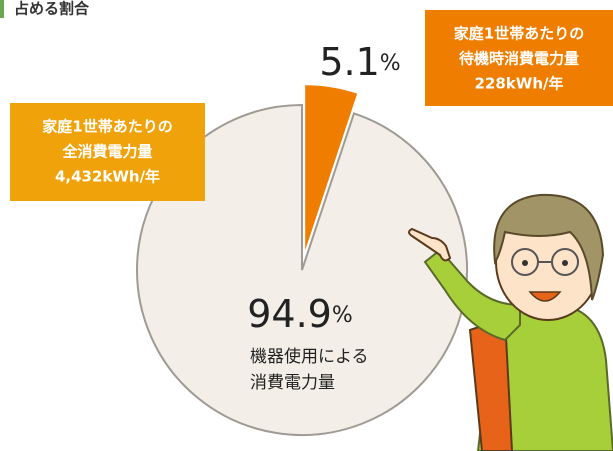  I want to click on value-label: 5.1%, so click(359, 62).